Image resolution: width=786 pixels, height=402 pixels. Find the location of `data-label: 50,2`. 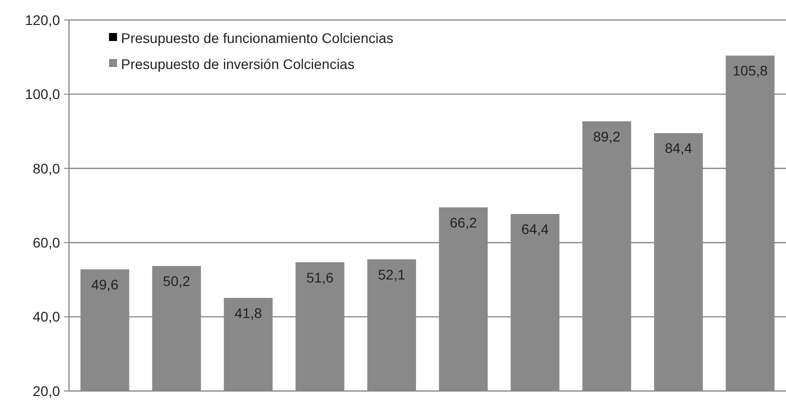

data-label: 50,2 is located at coordinates (176, 280).